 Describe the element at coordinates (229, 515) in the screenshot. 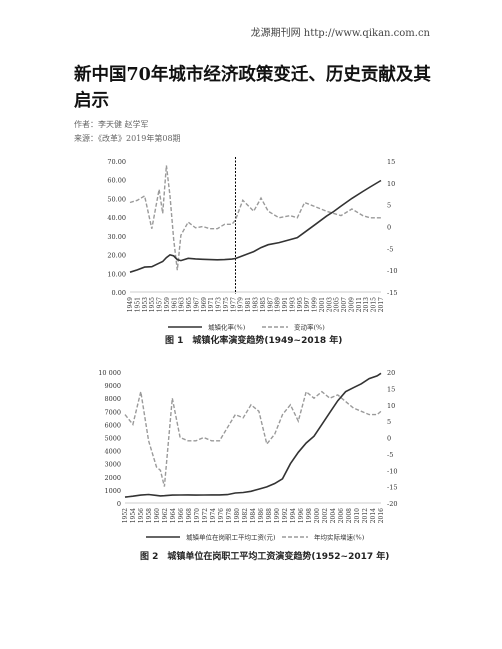

I see `x-tick-label: 1978` at that location.